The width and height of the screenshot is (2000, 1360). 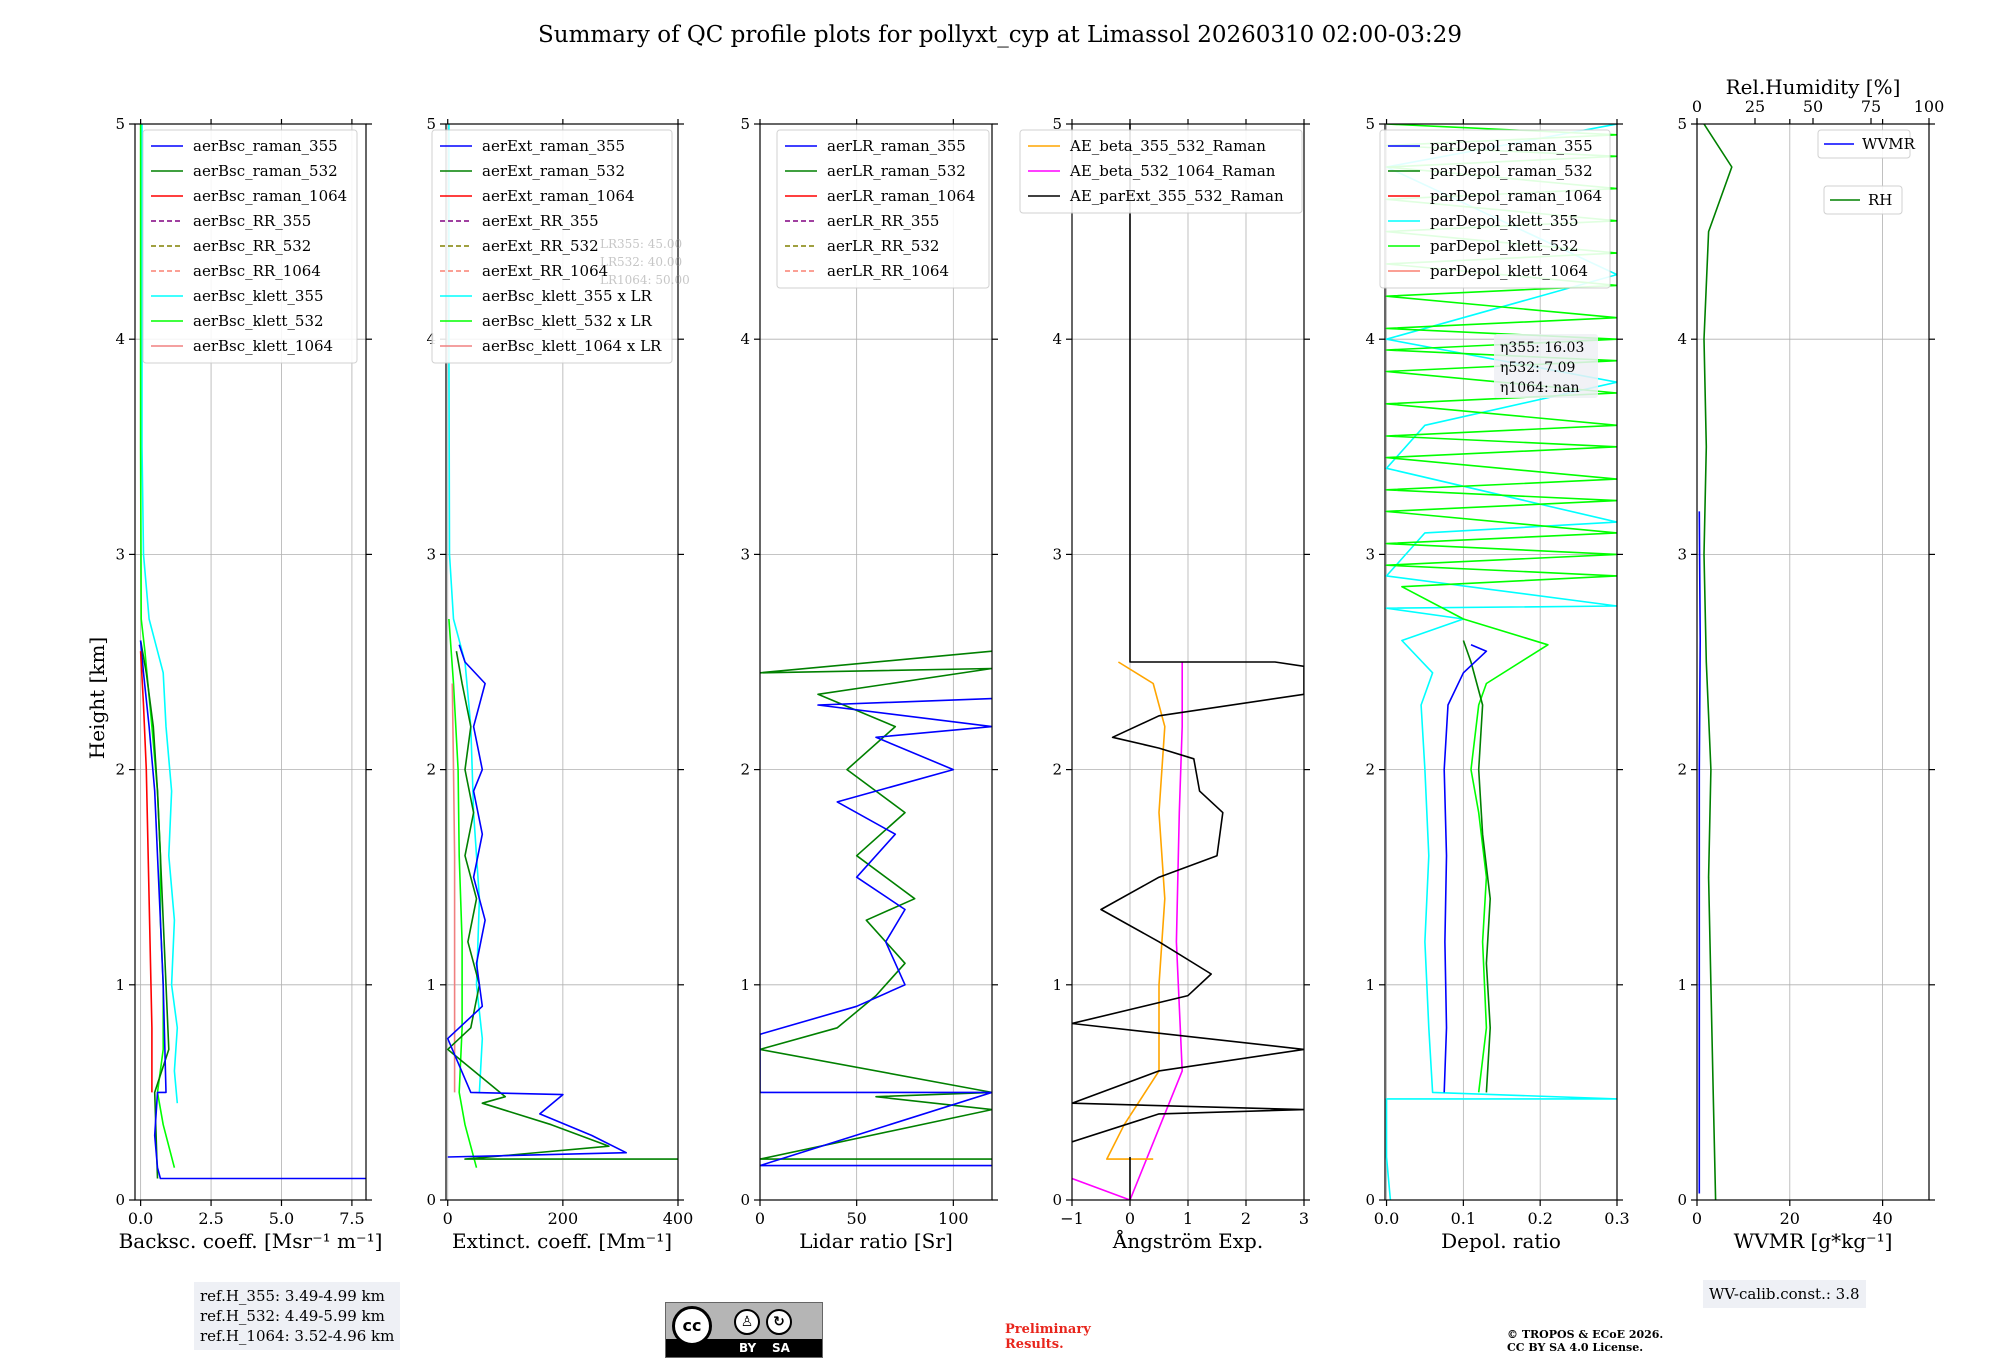 I want to click on by-person-icon: ♙, so click(x=747, y=1322).